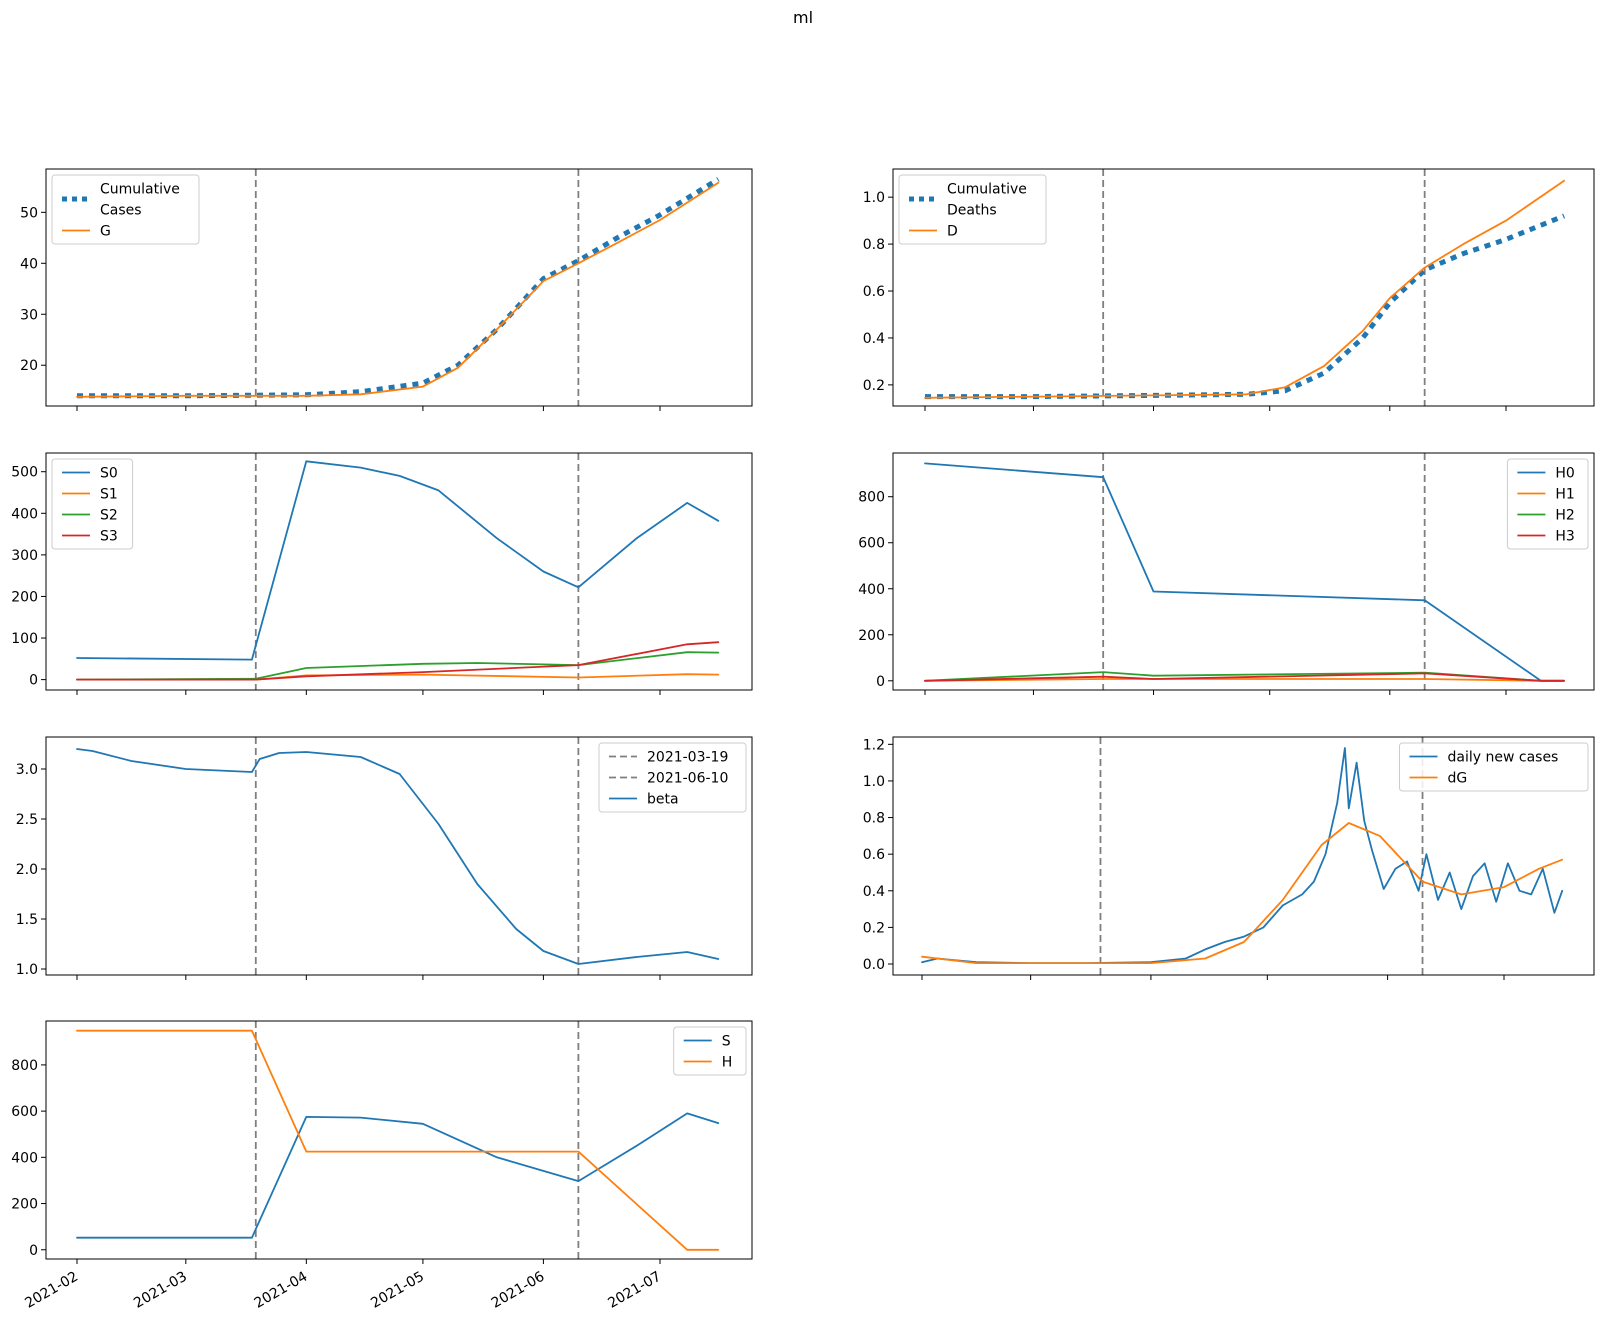 Image resolution: width=1606 pixels, height=1318 pixels. What do you see at coordinates (634, 1290) in the screenshot?
I see `x-tick-label: 2021-07` at bounding box center [634, 1290].